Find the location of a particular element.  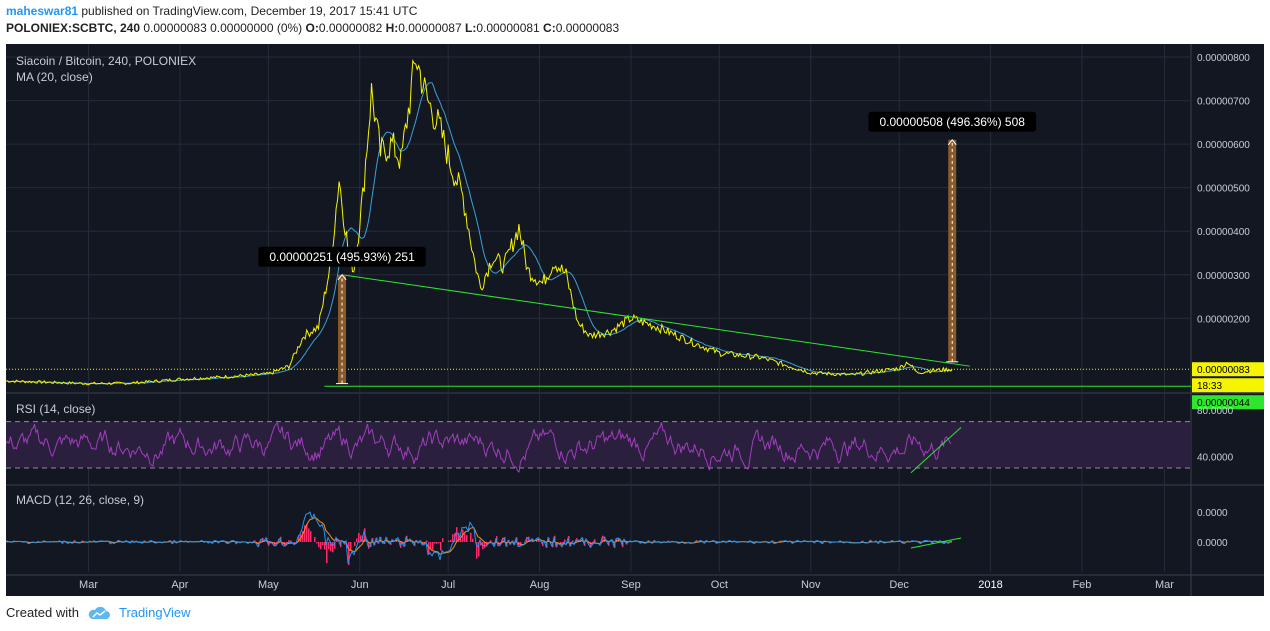

support-badge: 0.00000044 is located at coordinates (1223, 403).